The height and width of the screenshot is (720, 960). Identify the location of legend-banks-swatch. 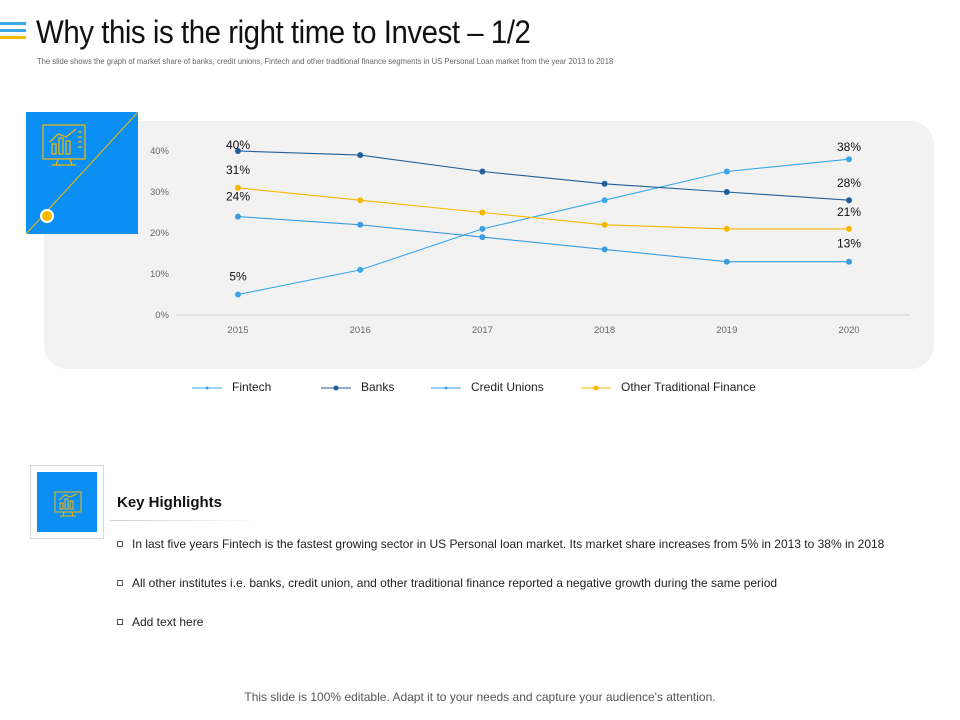
(336, 387).